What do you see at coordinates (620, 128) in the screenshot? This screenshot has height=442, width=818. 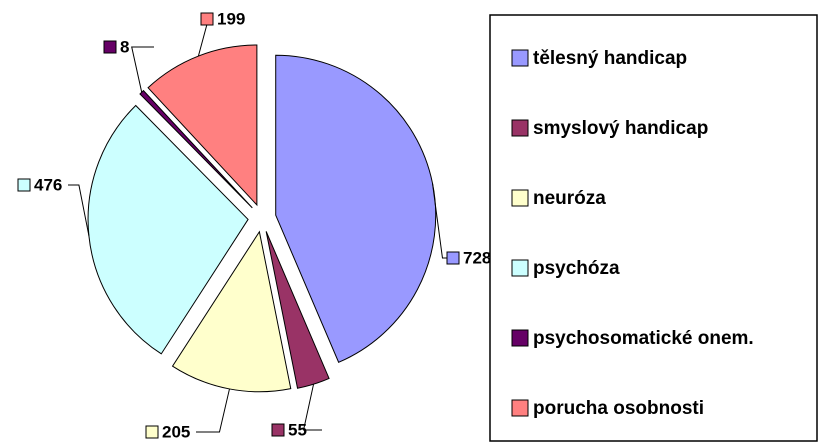 I see `legend-label: smyslový handicap` at bounding box center [620, 128].